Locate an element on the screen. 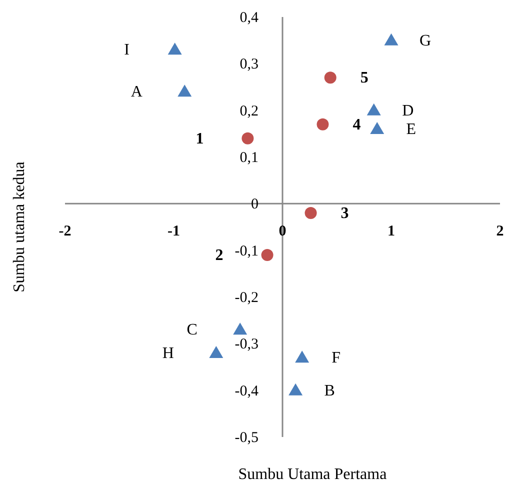  annotation: 5 is located at coordinates (364, 78).